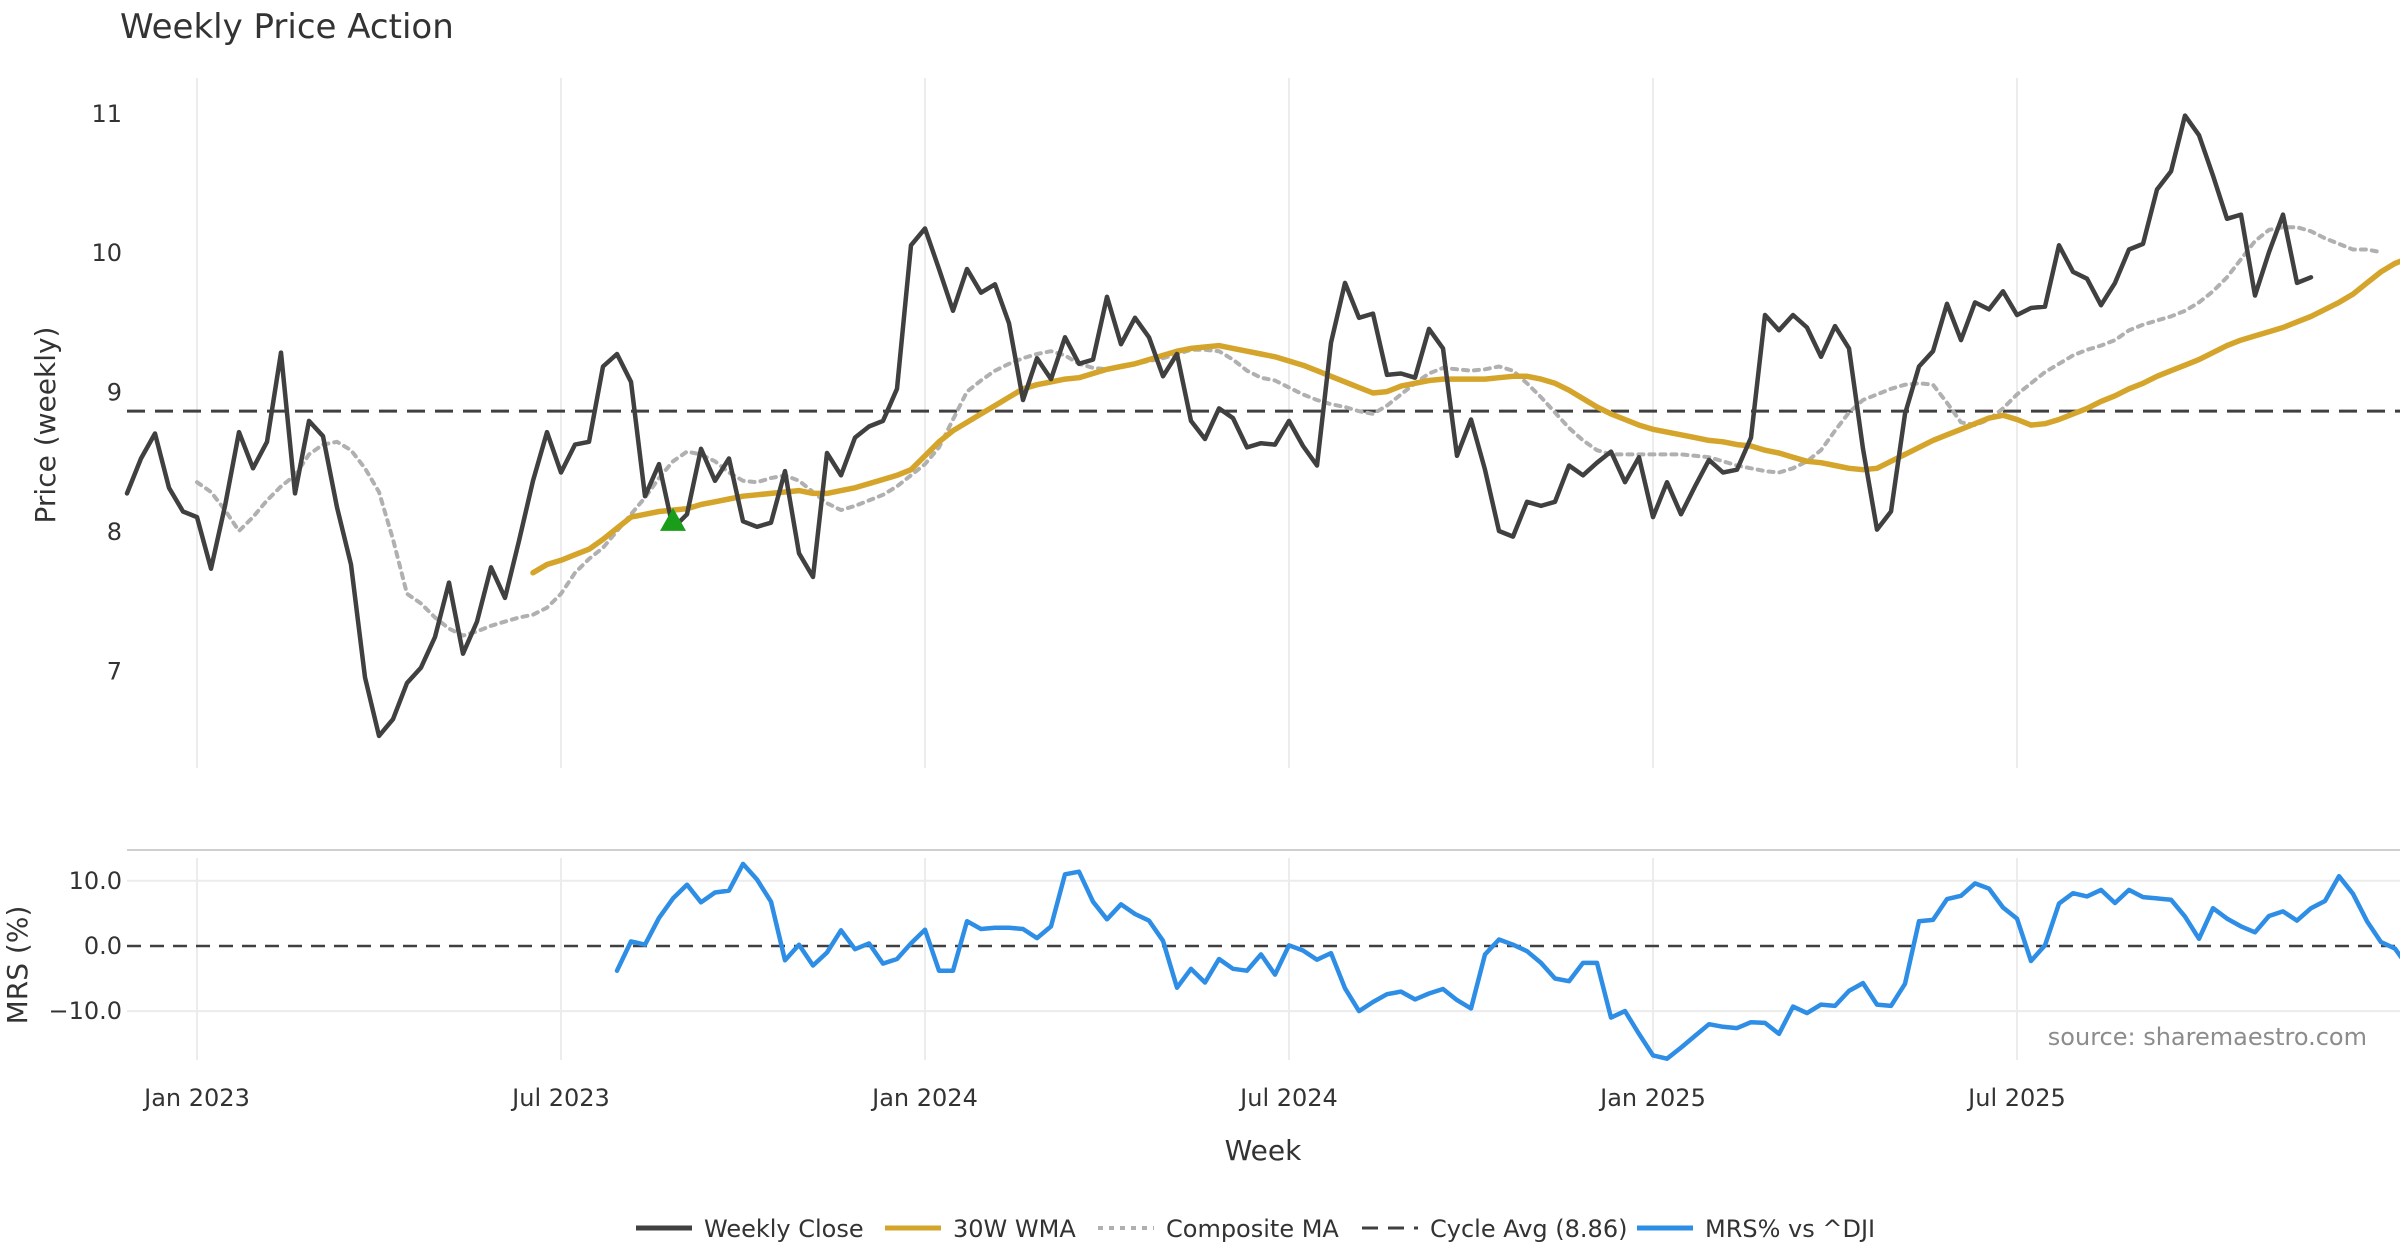 Image resolution: width=2400 pixels, height=1260 pixels. I want to click on x-tick-label: Jan 2023, so click(196, 1098).